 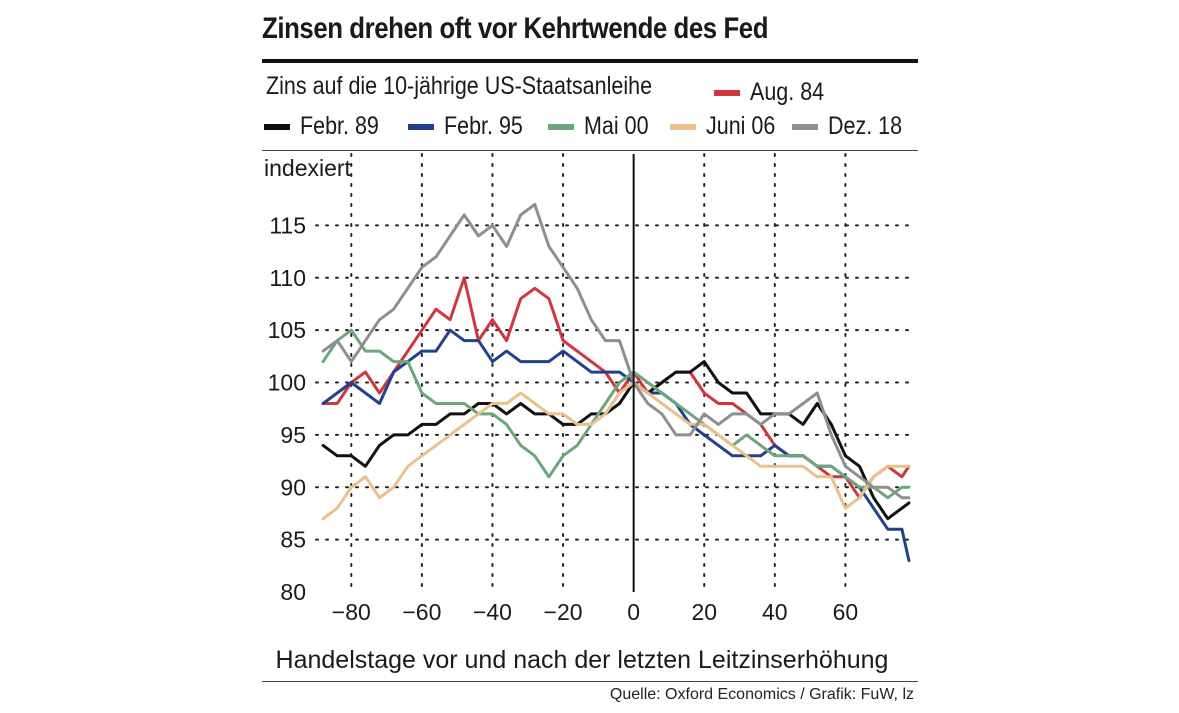 I want to click on x-axis-ticks: −80 −60 −40 −20 0 20 40 60, so click(x=595, y=612).